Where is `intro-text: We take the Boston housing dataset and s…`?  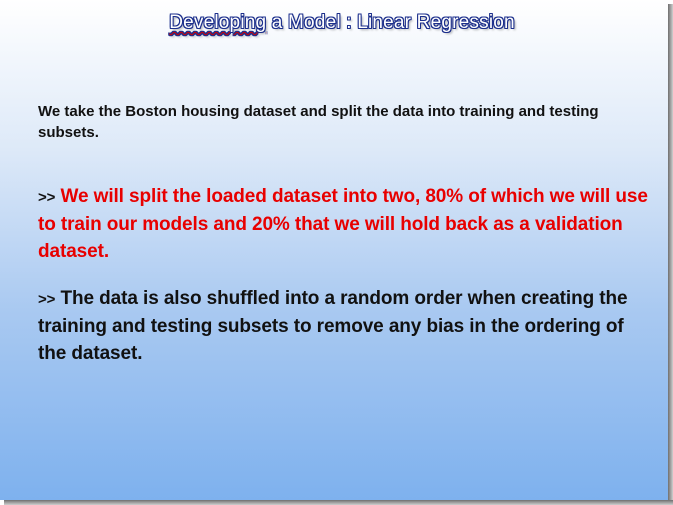 intro-text: We take the Boston housing dataset and s… is located at coordinates (318, 122).